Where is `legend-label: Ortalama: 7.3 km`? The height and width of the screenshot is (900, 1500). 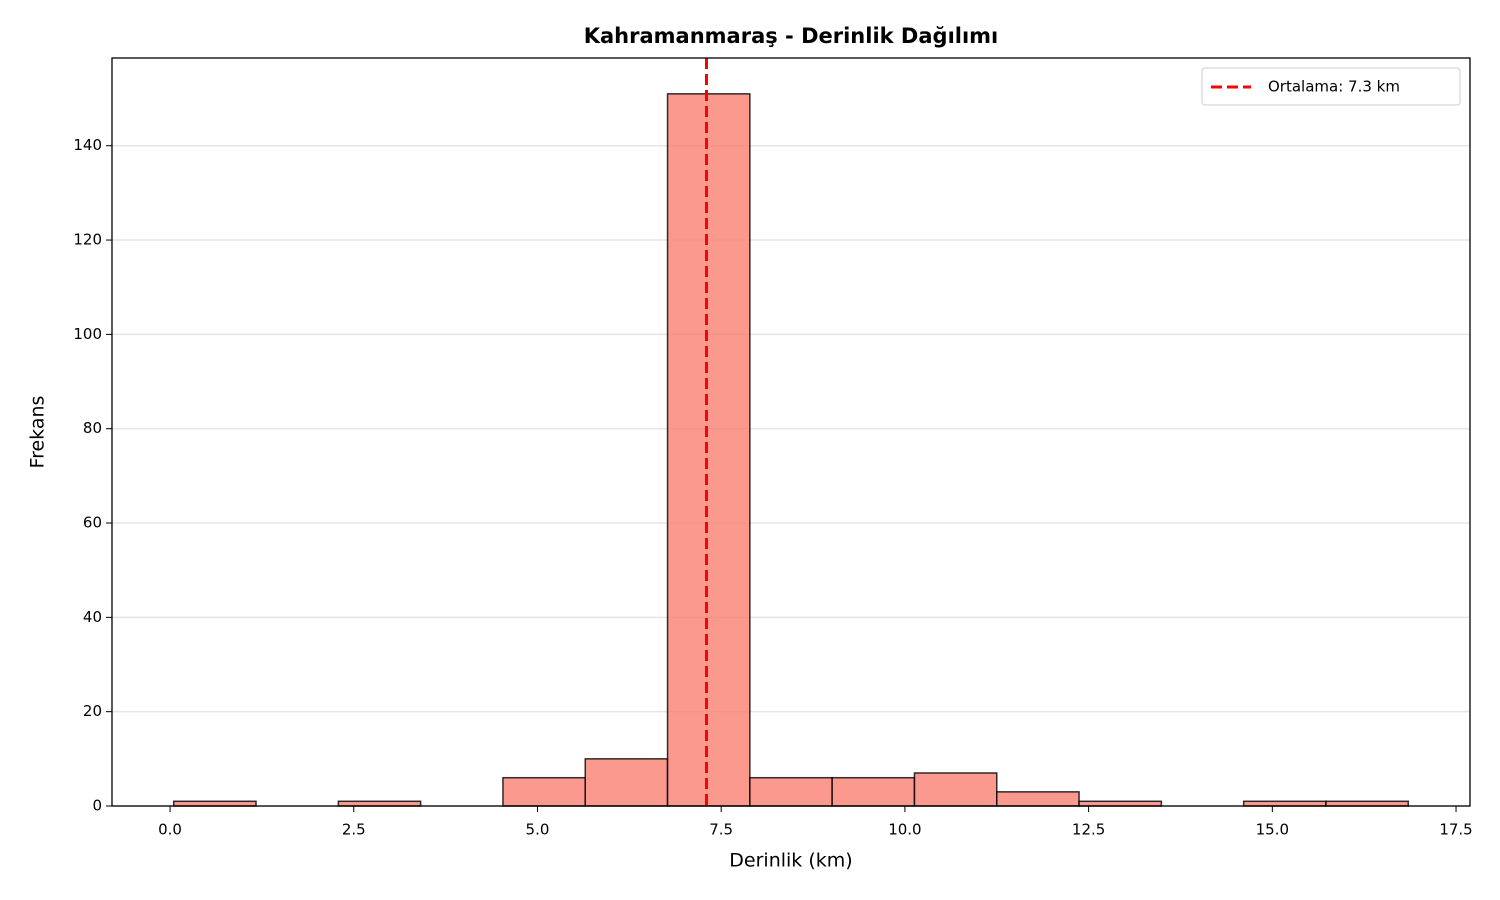
legend-label: Ortalama: 7.3 km is located at coordinates (1334, 87).